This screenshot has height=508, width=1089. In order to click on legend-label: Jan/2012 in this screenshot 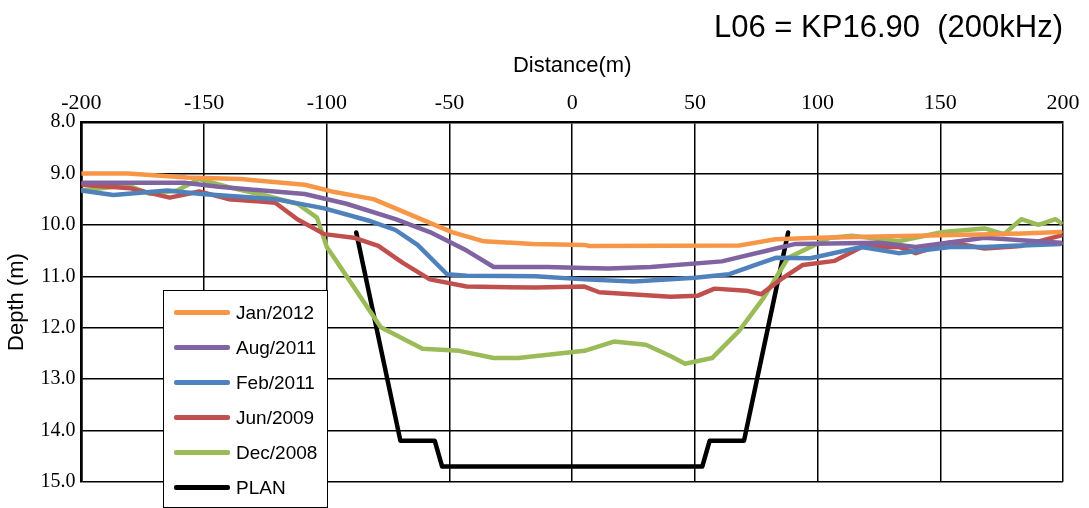, I will do `click(275, 312)`.